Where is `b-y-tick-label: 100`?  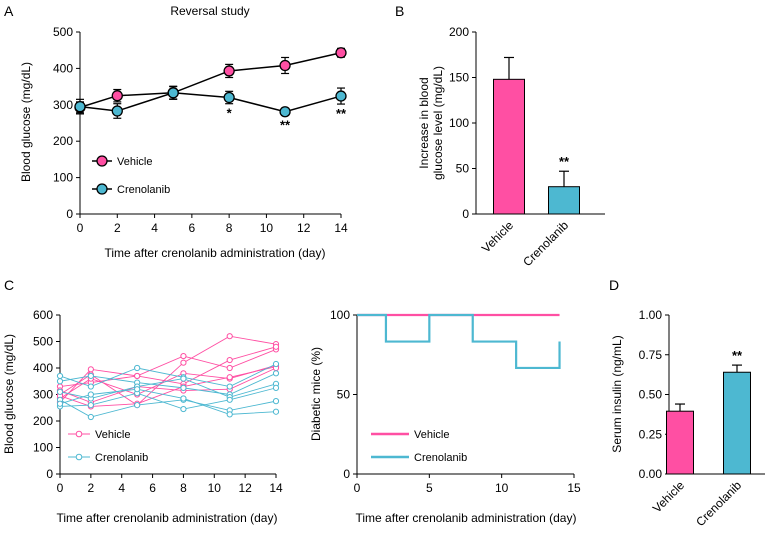 b-y-tick-label: 100 is located at coordinates (459, 123).